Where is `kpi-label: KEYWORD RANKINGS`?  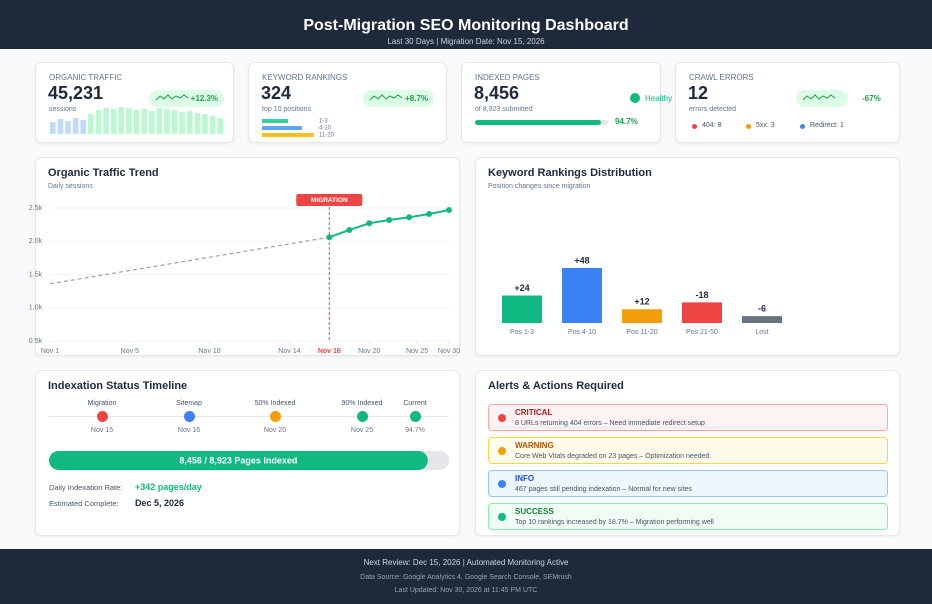
kpi-label: KEYWORD RANKINGS is located at coordinates (305, 77).